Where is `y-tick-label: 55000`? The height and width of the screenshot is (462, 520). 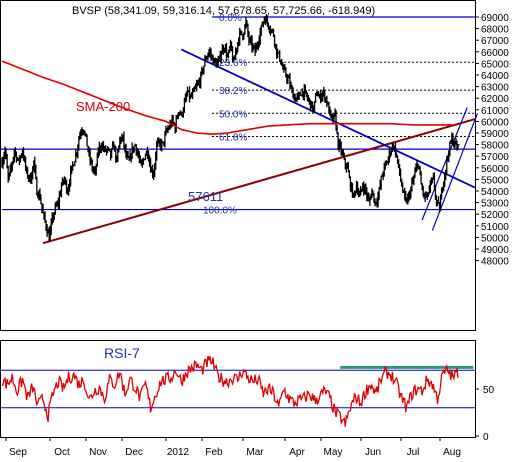
y-tick-label: 55000 is located at coordinates (495, 180).